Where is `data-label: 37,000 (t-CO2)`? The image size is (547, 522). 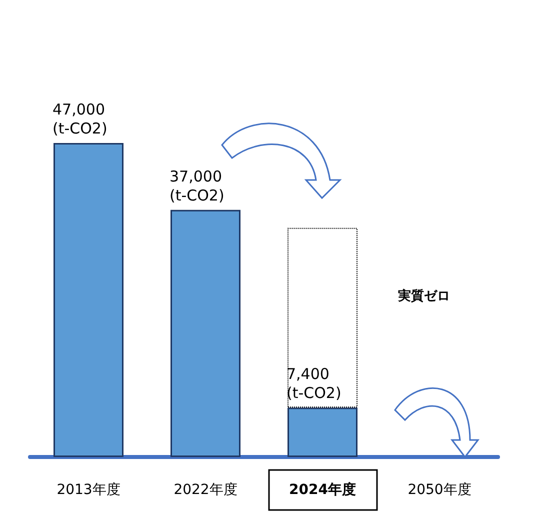 data-label: 37,000 (t-CO2) is located at coordinates (197, 185).